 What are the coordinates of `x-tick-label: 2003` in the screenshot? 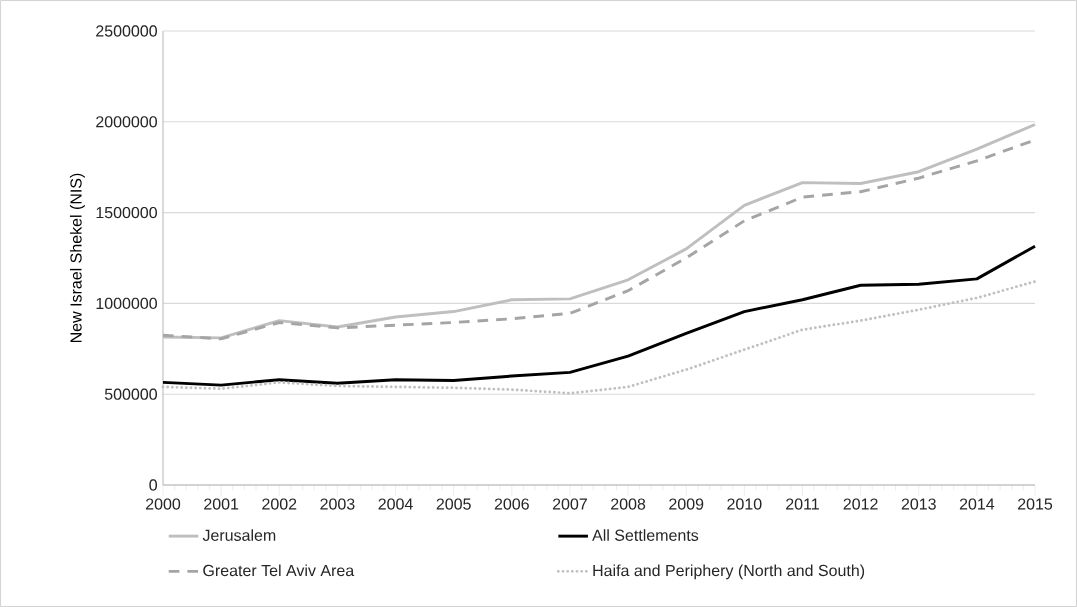 It's located at (337, 504).